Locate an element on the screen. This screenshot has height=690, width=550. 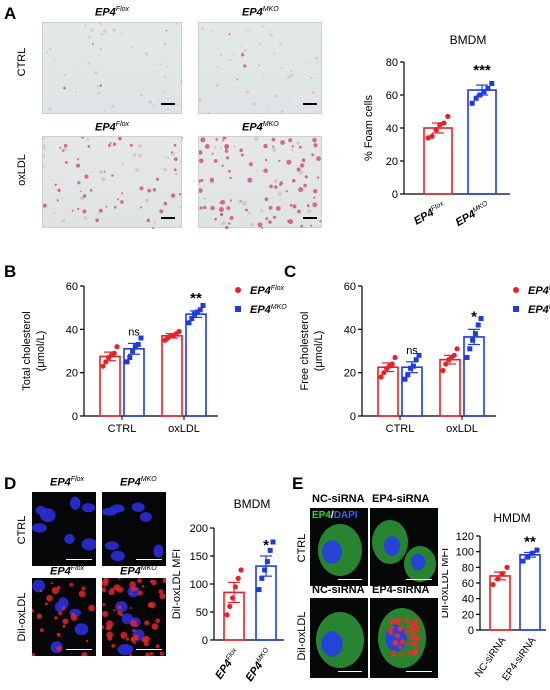
category-label: EP4MKO is located at coordinates (259, 664).